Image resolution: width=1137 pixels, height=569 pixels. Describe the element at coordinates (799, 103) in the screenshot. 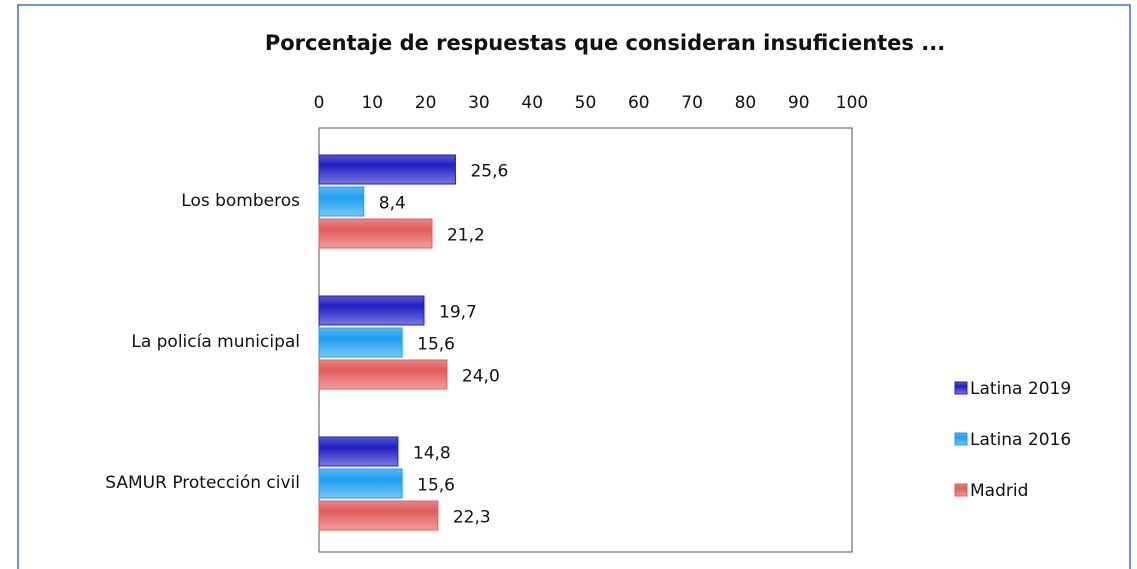

I see `x-tick-label: 90` at that location.